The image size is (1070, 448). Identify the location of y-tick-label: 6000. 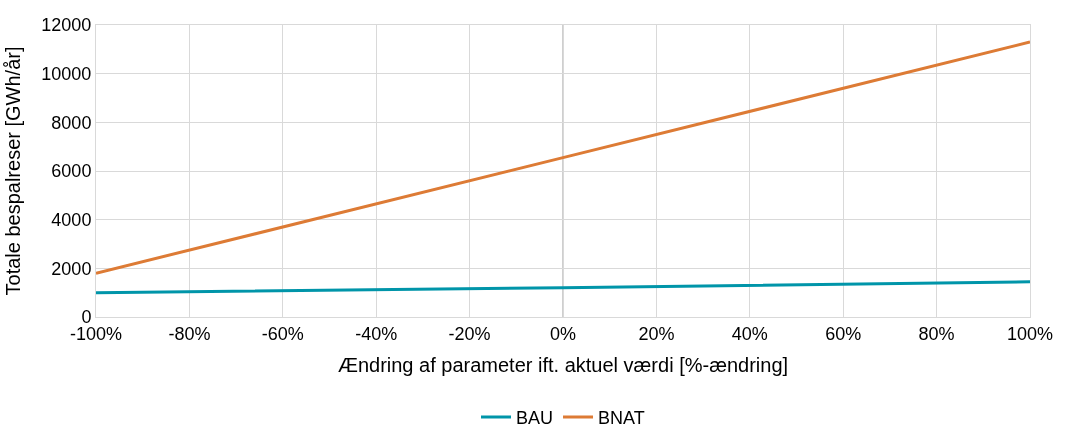
(71, 171).